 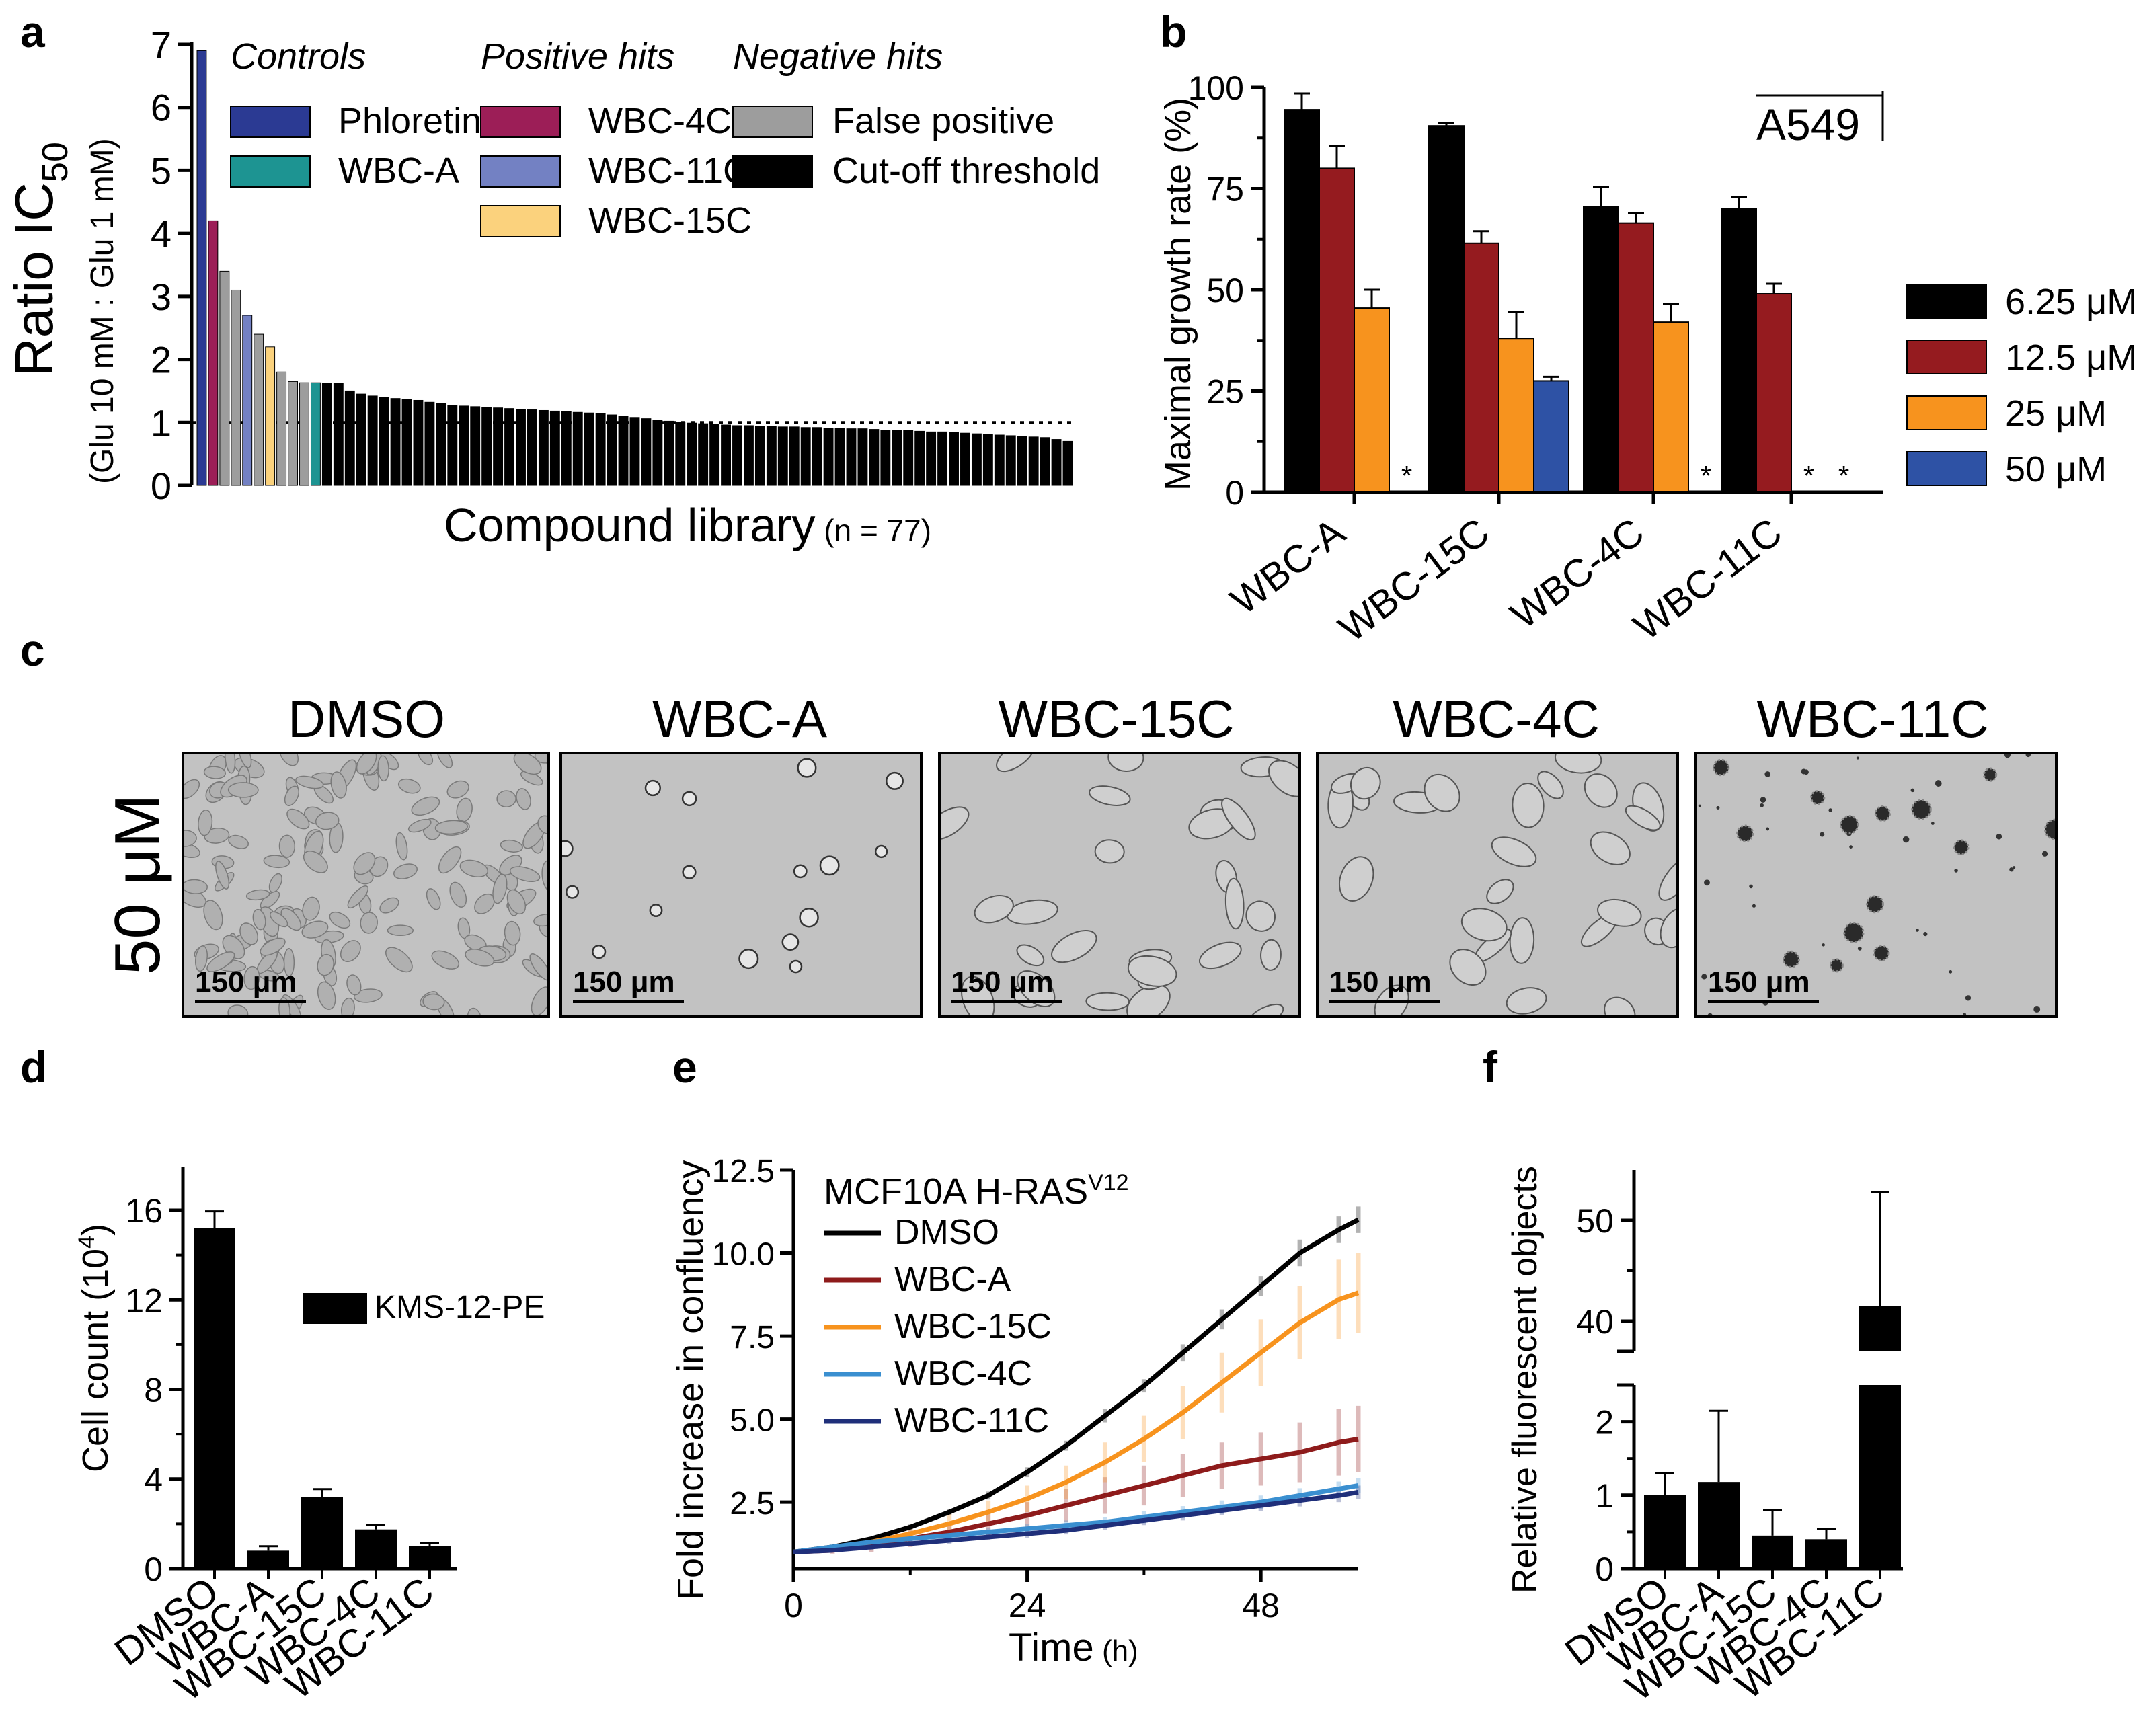 What do you see at coordinates (660, 121) in the screenshot?
I see `legend-label: WBC-4C` at bounding box center [660, 121].